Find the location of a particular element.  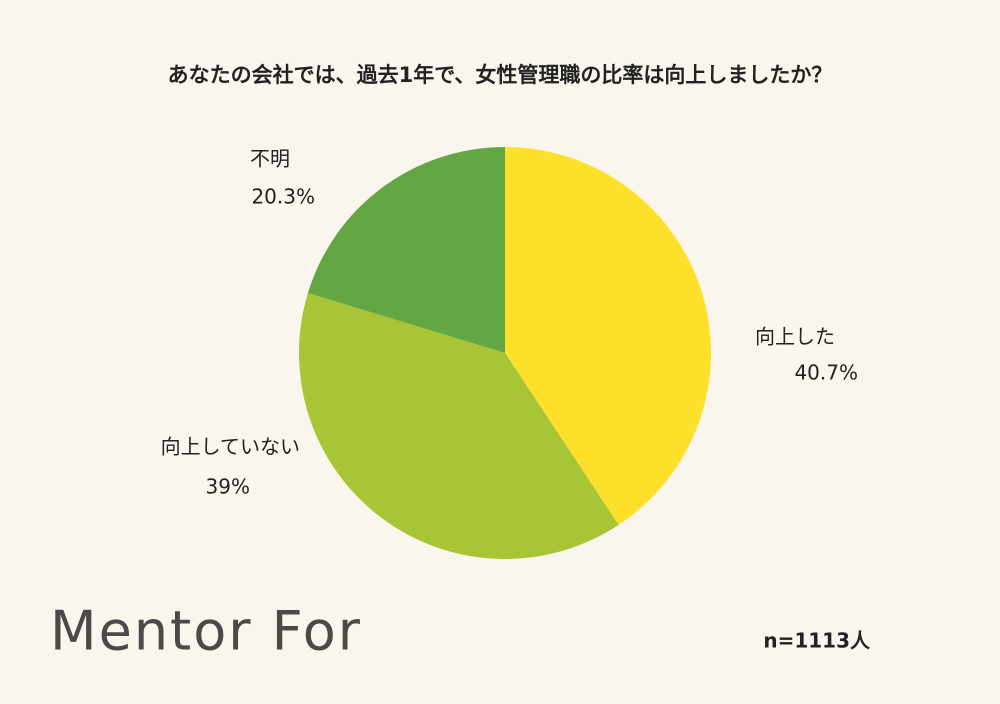

value-label: 39% is located at coordinates (228, 487).